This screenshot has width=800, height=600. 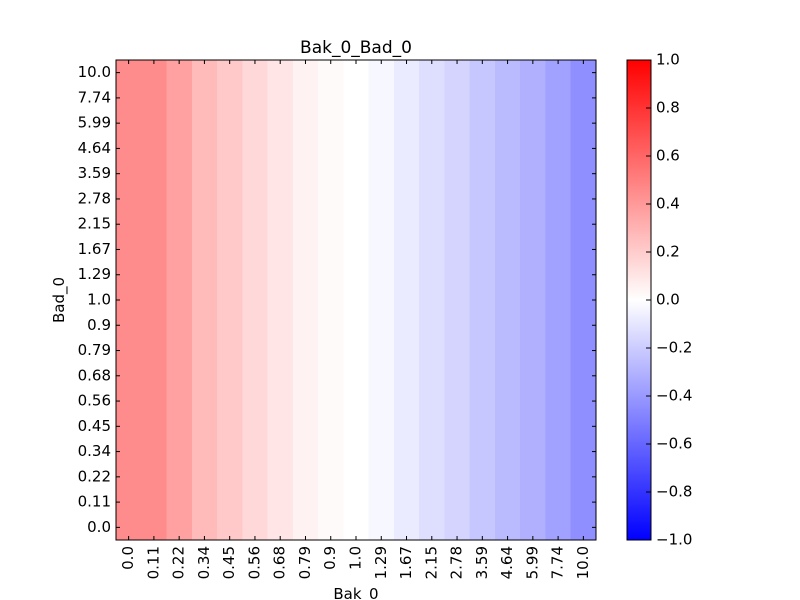 What do you see at coordinates (94, 198) in the screenshot?
I see `y-tick-label: 2.78` at bounding box center [94, 198].